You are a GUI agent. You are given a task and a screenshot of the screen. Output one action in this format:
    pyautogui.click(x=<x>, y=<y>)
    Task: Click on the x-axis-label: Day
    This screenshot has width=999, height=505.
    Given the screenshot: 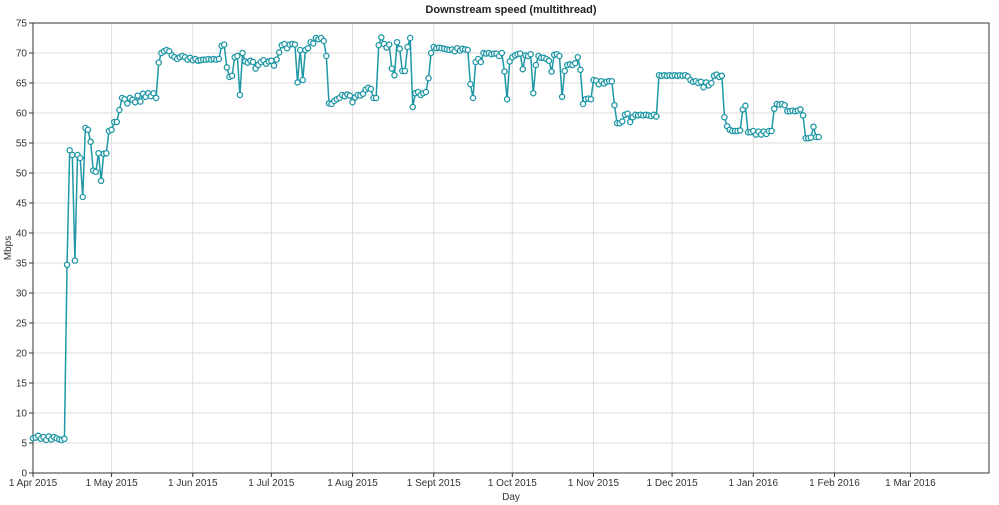 What is the action you would take?
    pyautogui.click(x=511, y=497)
    